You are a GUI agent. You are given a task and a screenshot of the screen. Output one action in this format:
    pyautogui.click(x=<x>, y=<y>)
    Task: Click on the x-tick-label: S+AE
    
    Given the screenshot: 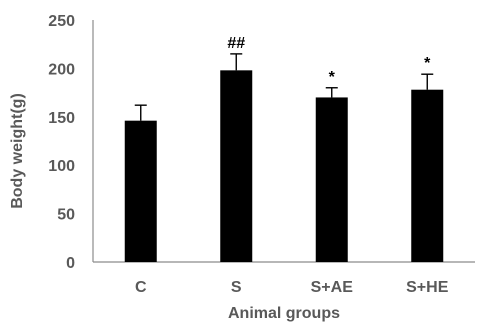 What is the action you would take?
    pyautogui.click(x=332, y=287)
    